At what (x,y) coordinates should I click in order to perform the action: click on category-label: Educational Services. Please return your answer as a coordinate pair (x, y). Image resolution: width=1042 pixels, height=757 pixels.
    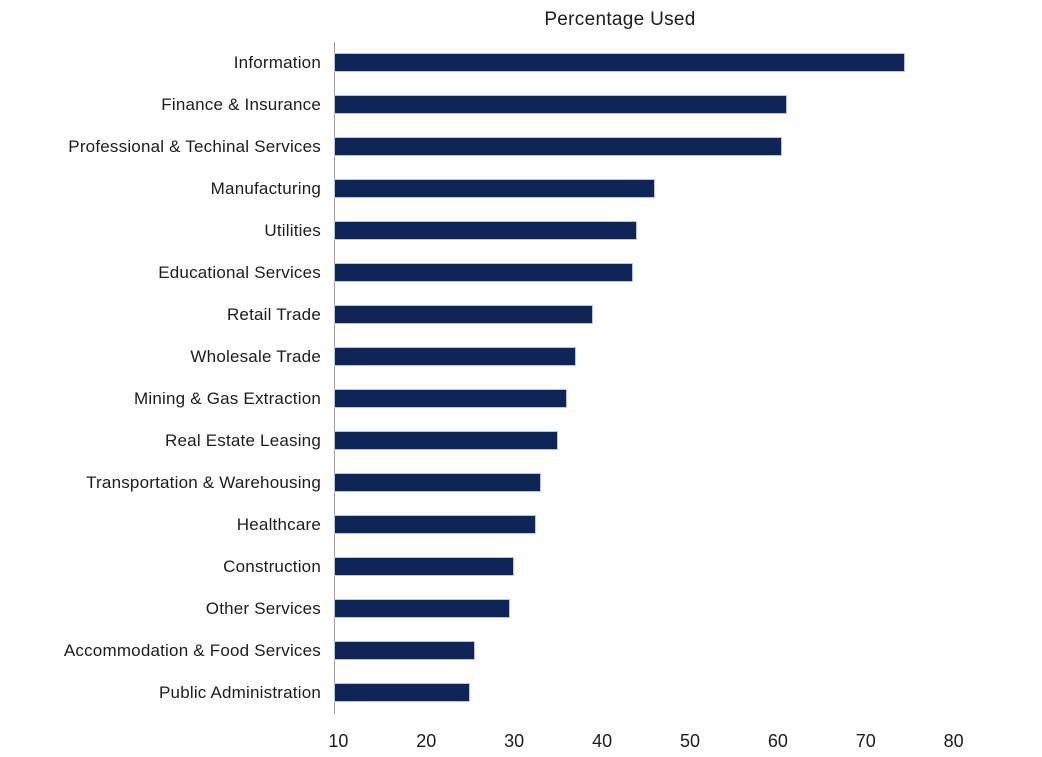
    Looking at the image, I should click on (239, 272).